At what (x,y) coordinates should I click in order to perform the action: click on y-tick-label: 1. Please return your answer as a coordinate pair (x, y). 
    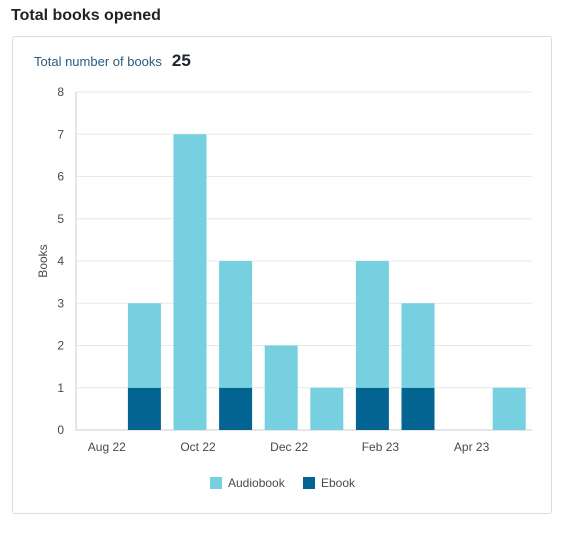
    Looking at the image, I should click on (60, 388).